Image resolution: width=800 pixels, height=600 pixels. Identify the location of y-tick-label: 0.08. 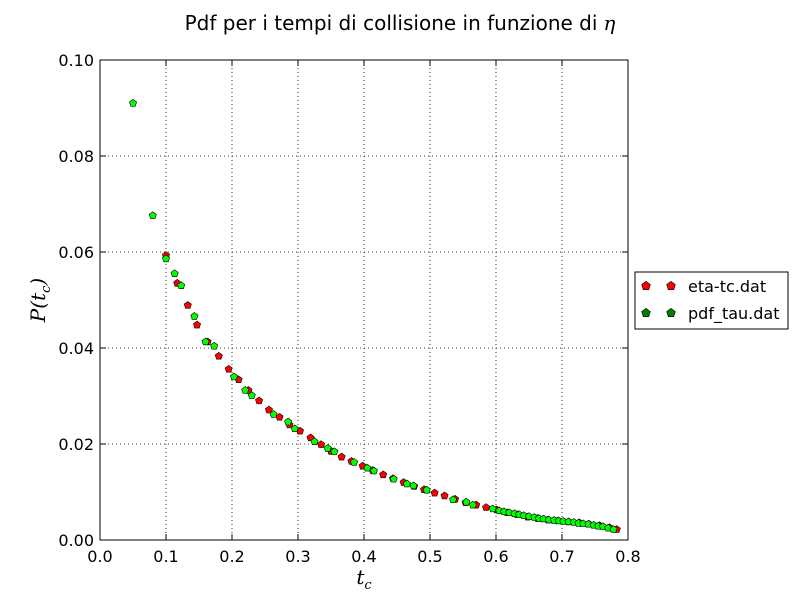
(76, 156).